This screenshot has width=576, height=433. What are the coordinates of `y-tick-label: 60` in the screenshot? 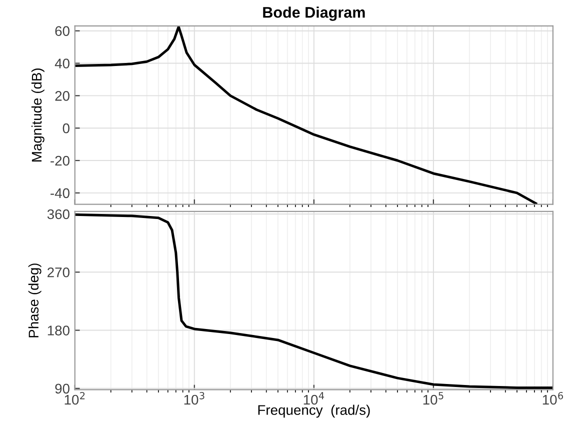 It's located at (62, 31).